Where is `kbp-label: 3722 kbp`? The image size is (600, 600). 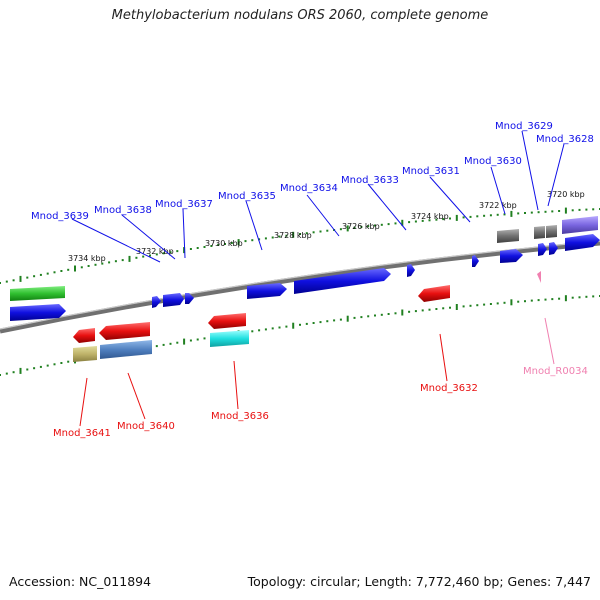 kbp-label: 3722 kbp is located at coordinates (498, 205).